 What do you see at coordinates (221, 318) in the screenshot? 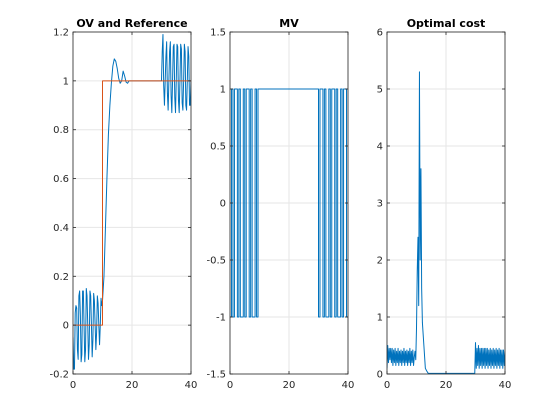
I see `y-tick-label: -1` at bounding box center [221, 318].